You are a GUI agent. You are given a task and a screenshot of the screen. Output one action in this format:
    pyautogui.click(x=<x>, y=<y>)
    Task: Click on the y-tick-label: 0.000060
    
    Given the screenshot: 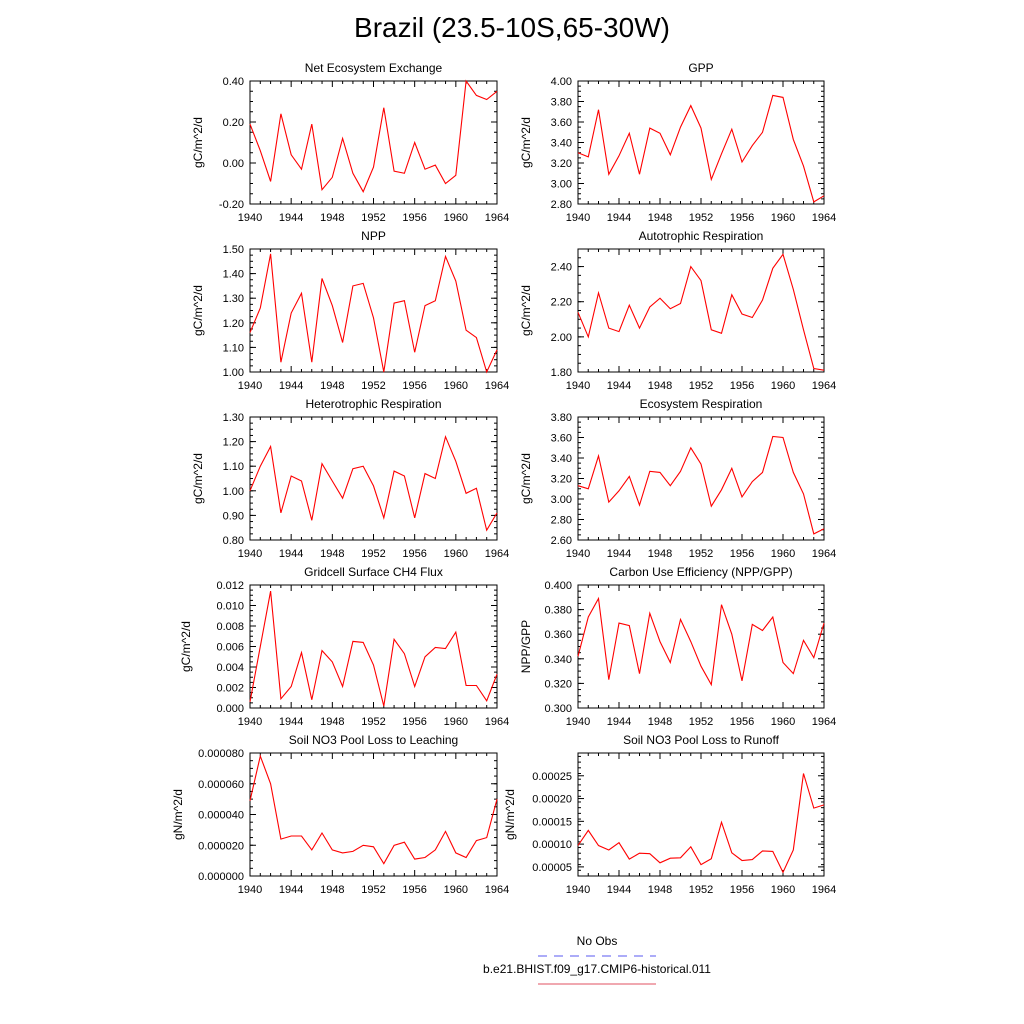 What is the action you would take?
    pyautogui.click(x=221, y=785)
    